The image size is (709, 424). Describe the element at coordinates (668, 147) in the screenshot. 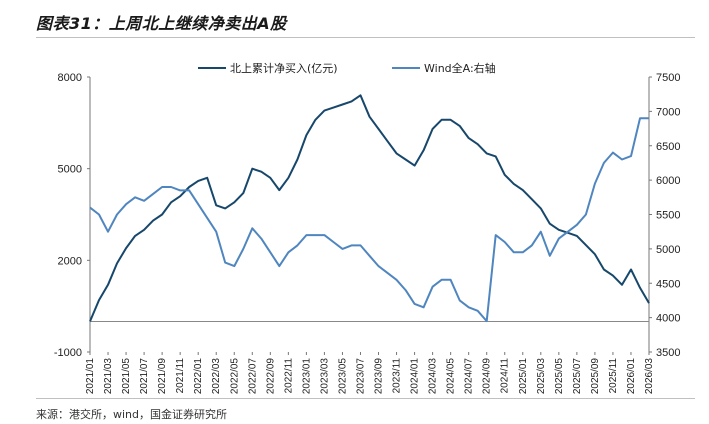

I see `right-axis-tick-label: 6500` at that location.